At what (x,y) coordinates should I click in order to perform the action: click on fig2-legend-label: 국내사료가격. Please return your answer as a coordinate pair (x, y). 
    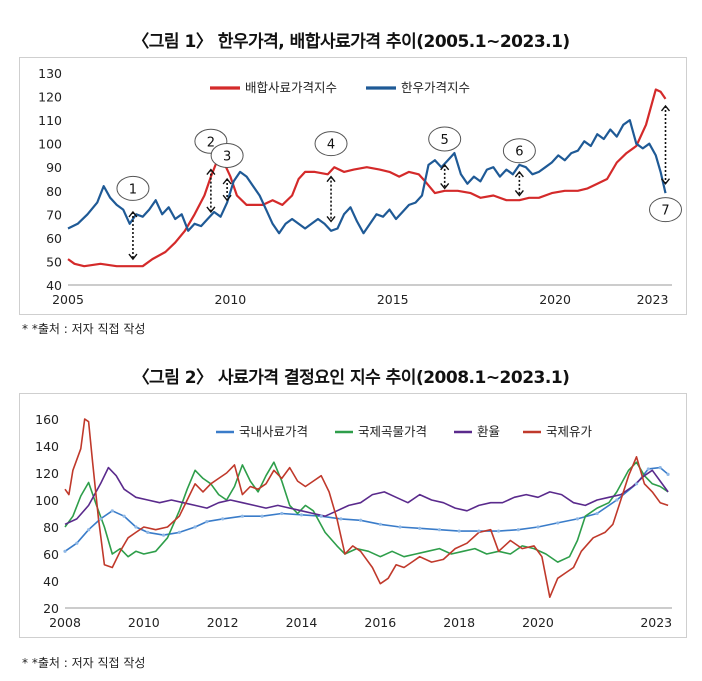
    Looking at the image, I should click on (273, 431).